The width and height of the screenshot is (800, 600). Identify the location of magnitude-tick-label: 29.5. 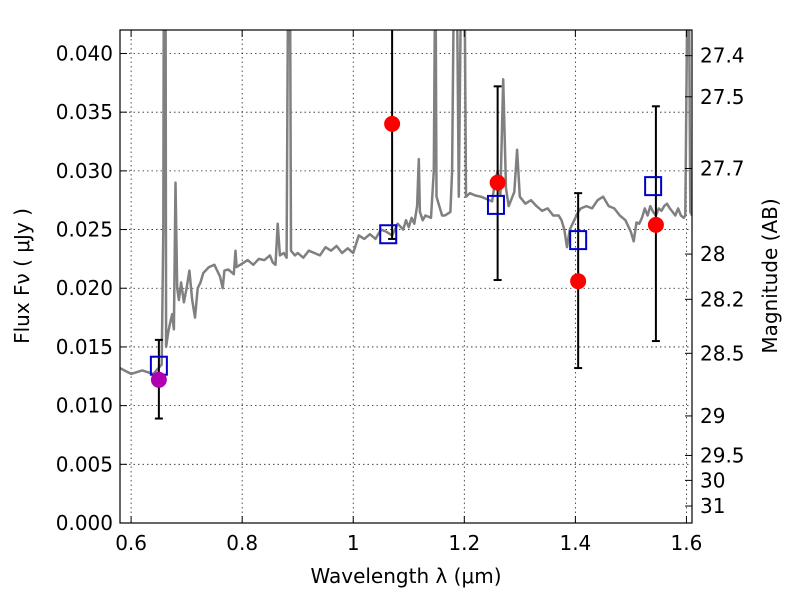
(722, 455).